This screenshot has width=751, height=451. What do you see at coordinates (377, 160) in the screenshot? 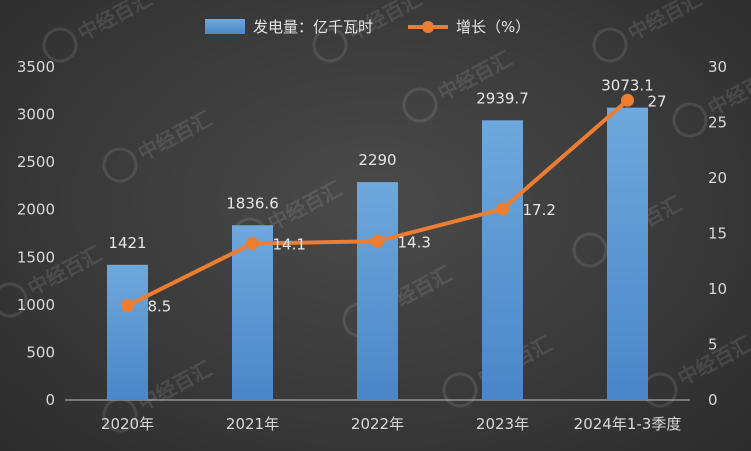
I see `bar-value-label: 2290` at bounding box center [377, 160].